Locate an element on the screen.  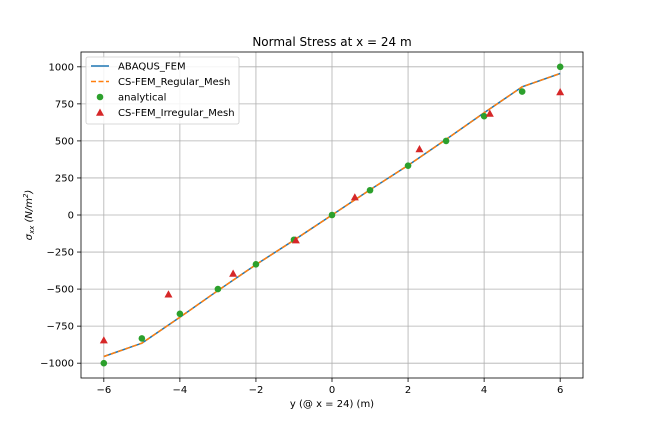
y-tick-label: 0 is located at coordinates (71, 216).